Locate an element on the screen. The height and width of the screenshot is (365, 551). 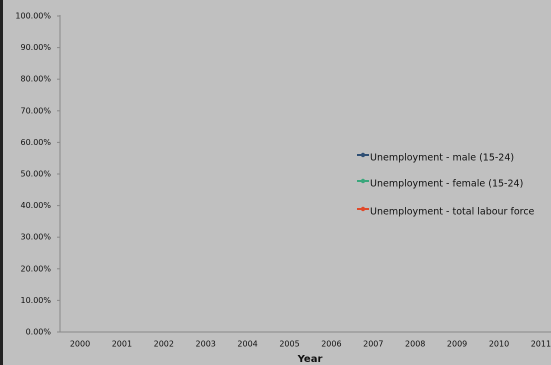
legend-label: Unemployment - total labour force is located at coordinates (452, 212).